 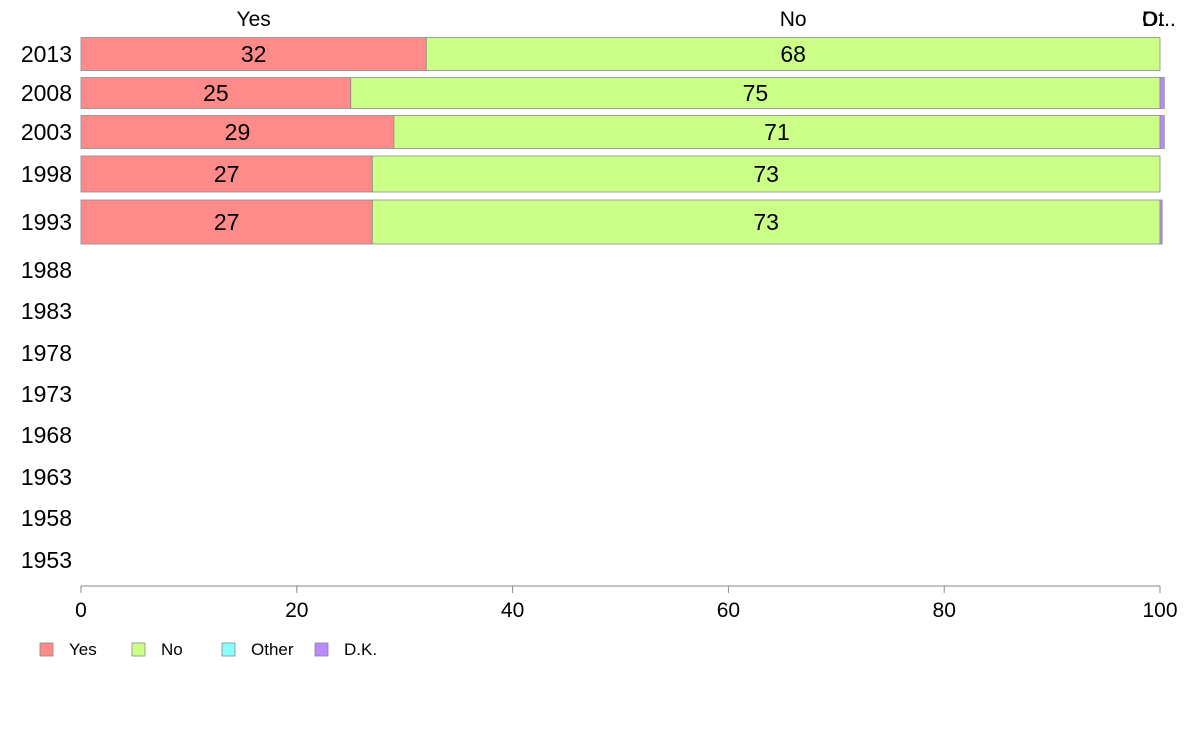 What do you see at coordinates (228, 649) in the screenshot?
I see `legend-swatch-other` at bounding box center [228, 649].